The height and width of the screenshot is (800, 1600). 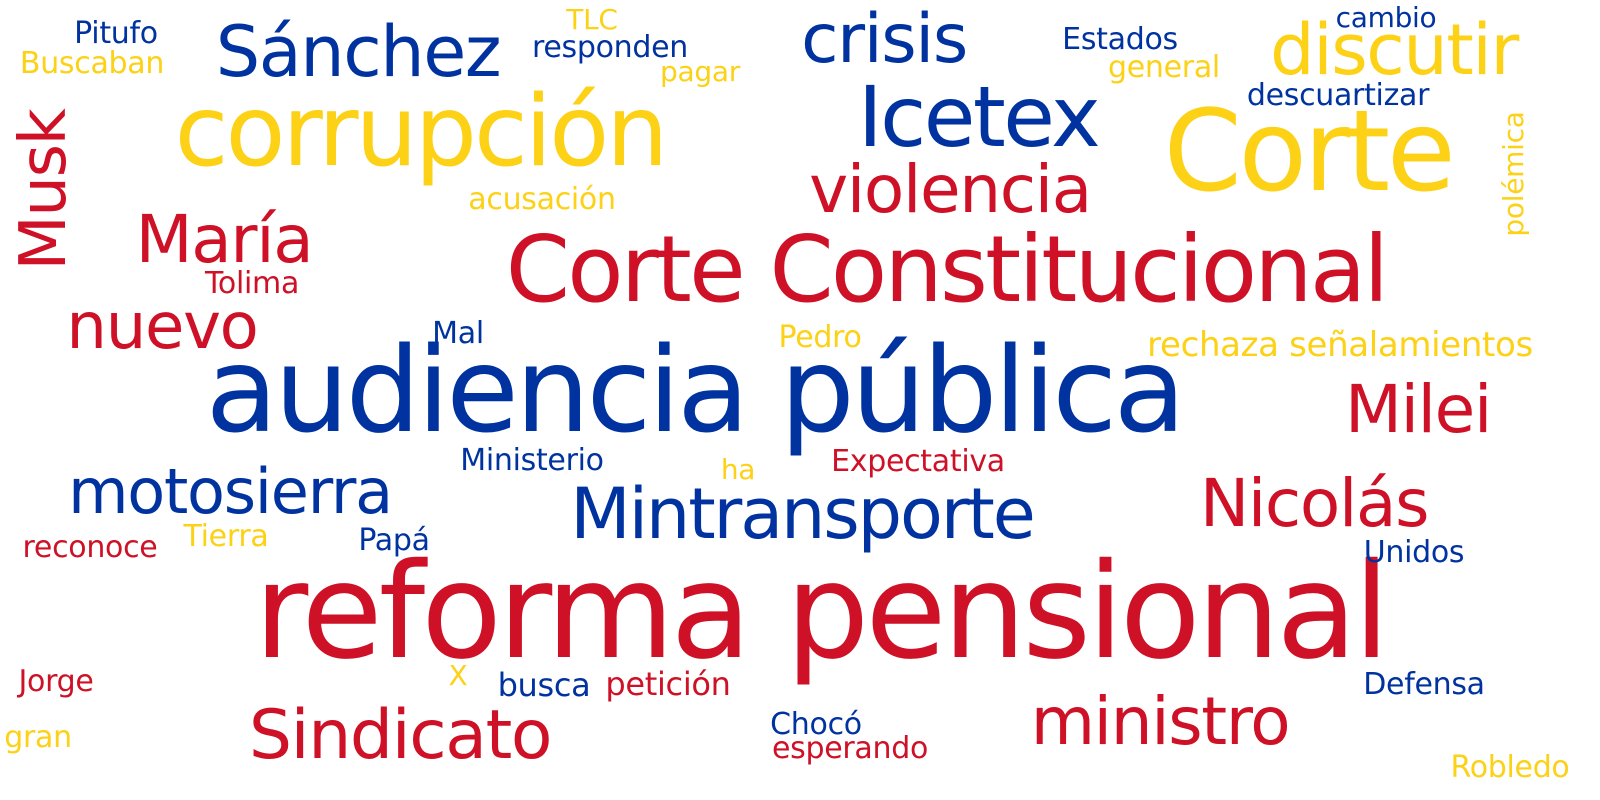 What do you see at coordinates (1160, 721) in the screenshot?
I see `word-ministro: ministro` at bounding box center [1160, 721].